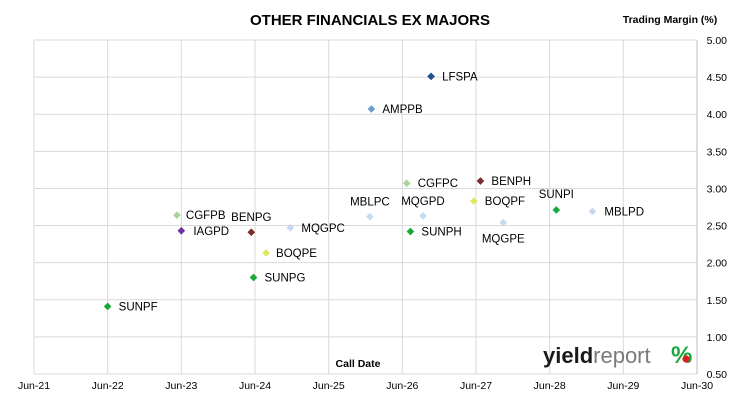 The height and width of the screenshot is (401, 731). What do you see at coordinates (138, 307) in the screenshot?
I see `point-label-sunpf: SUNPF` at bounding box center [138, 307].